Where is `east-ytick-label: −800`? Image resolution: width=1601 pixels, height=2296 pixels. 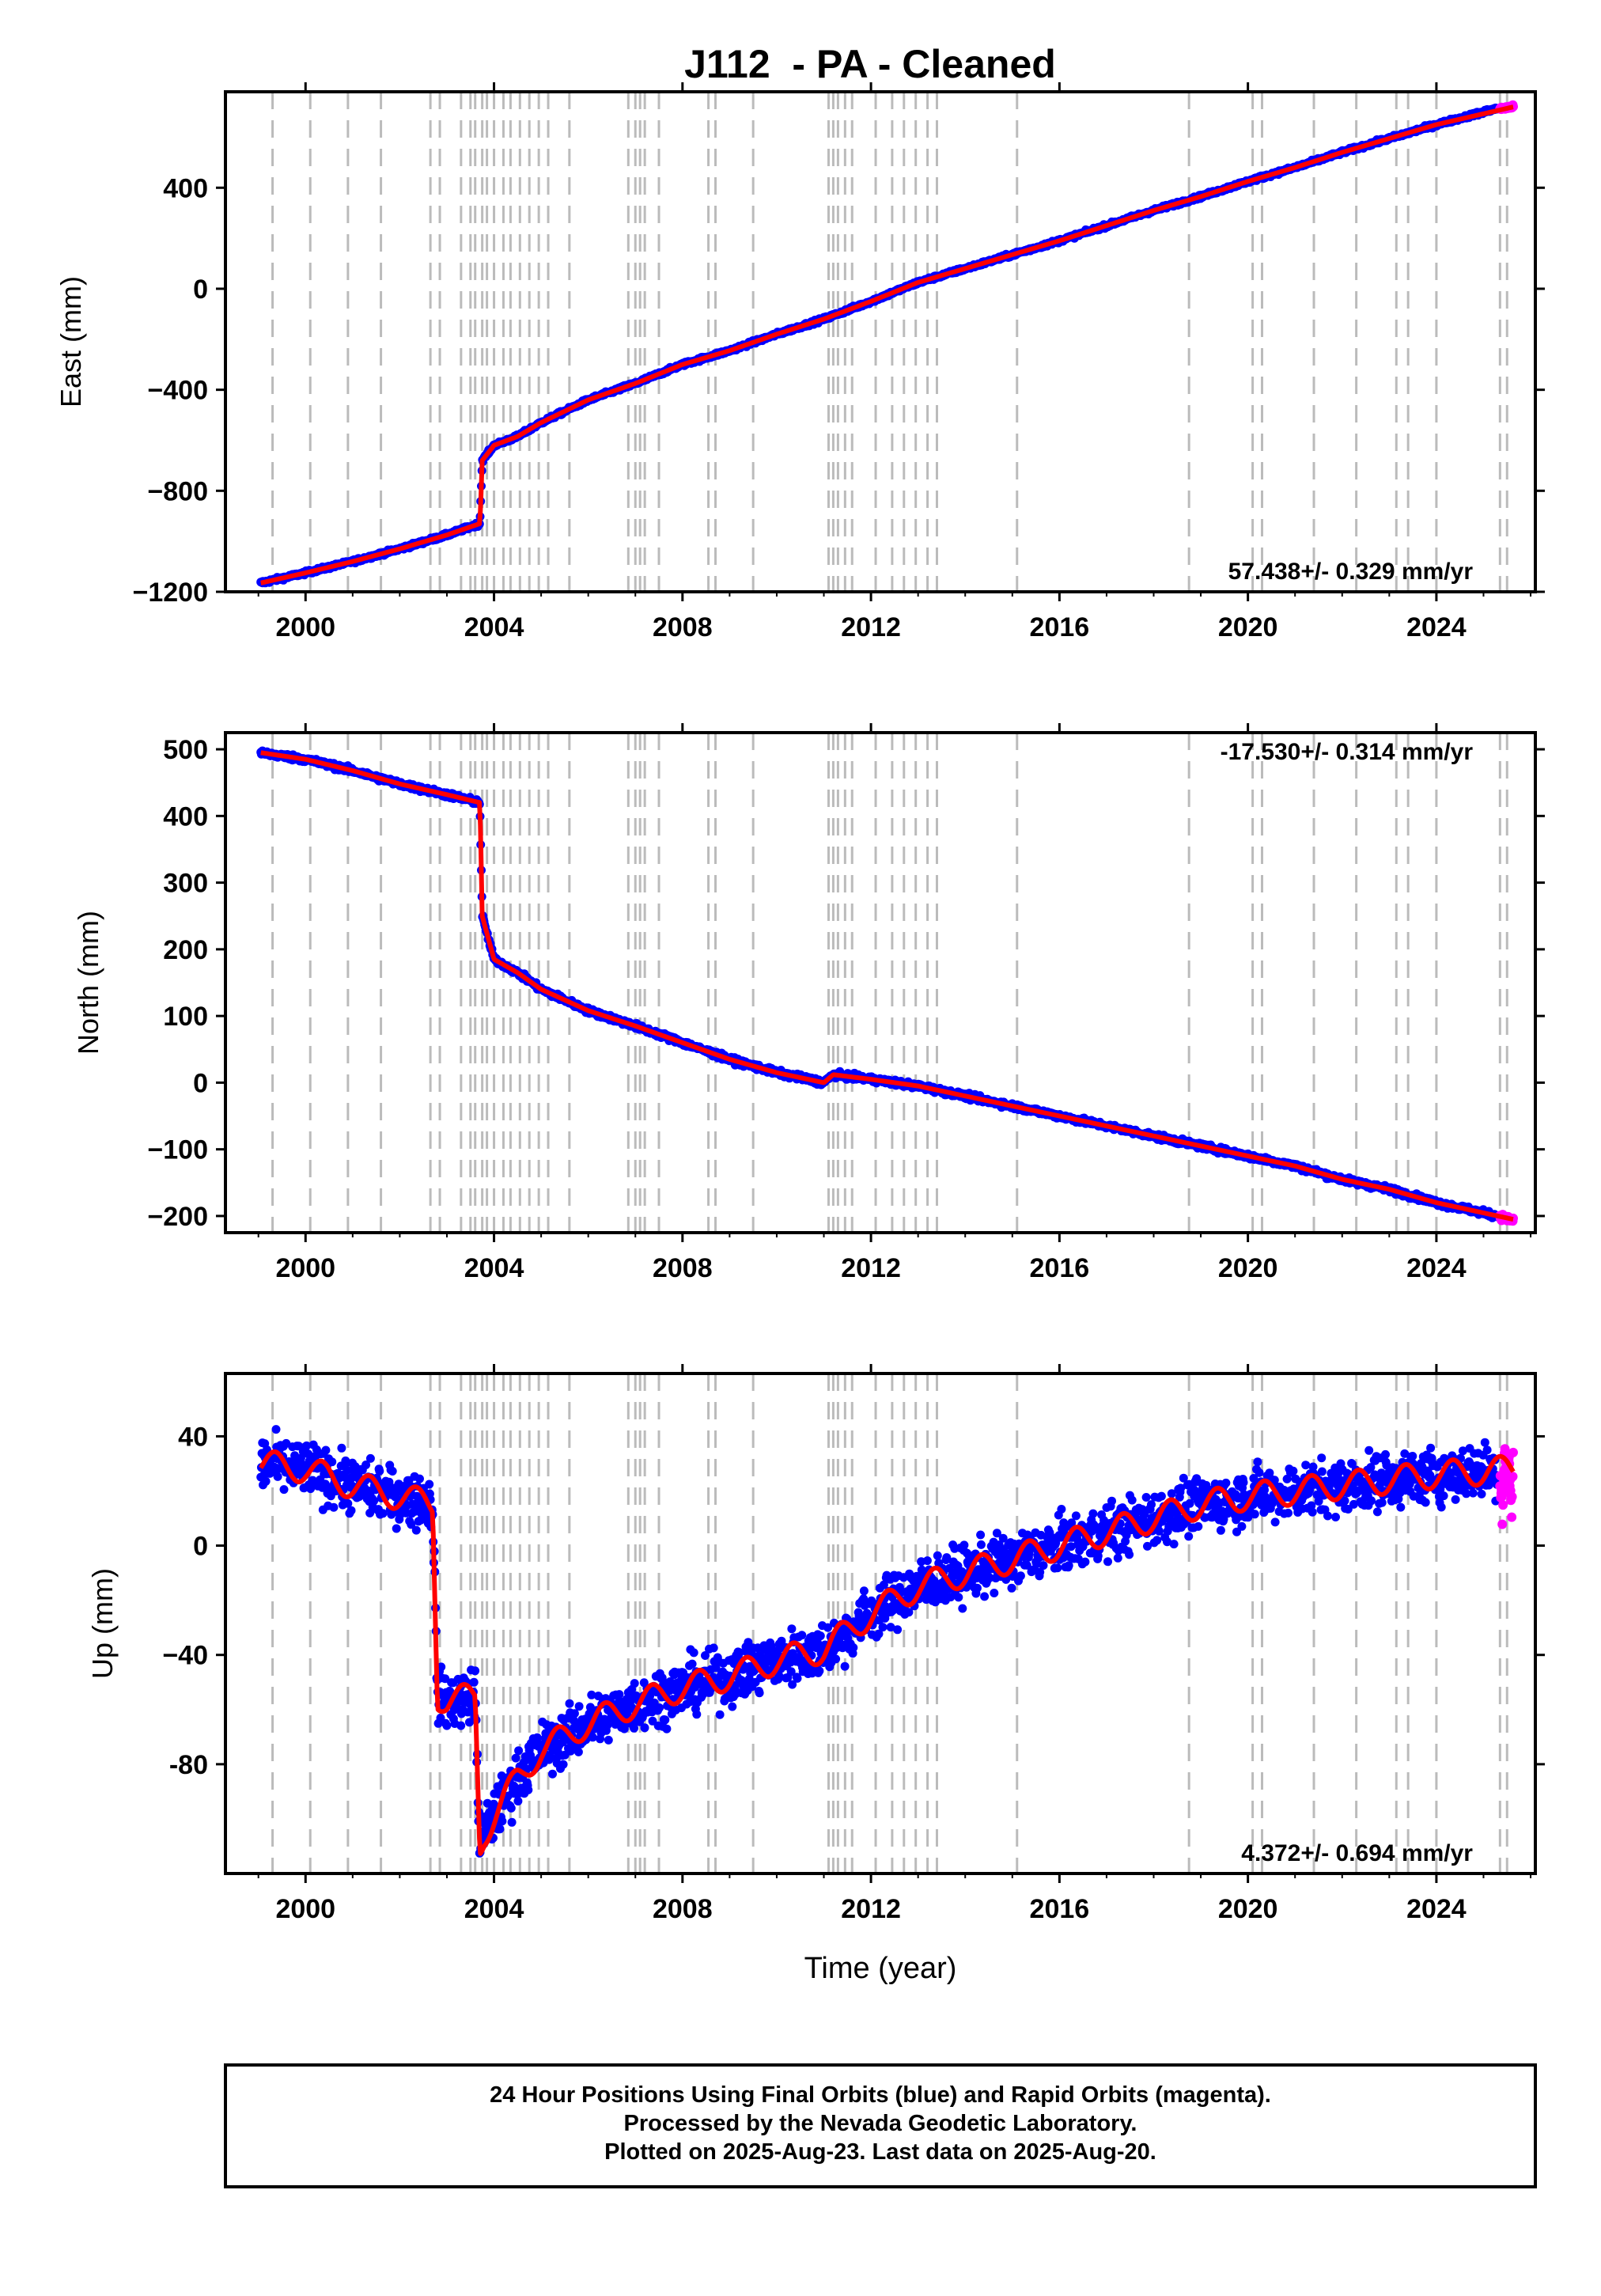
east-ytick-label: −800 is located at coordinates (177, 491).